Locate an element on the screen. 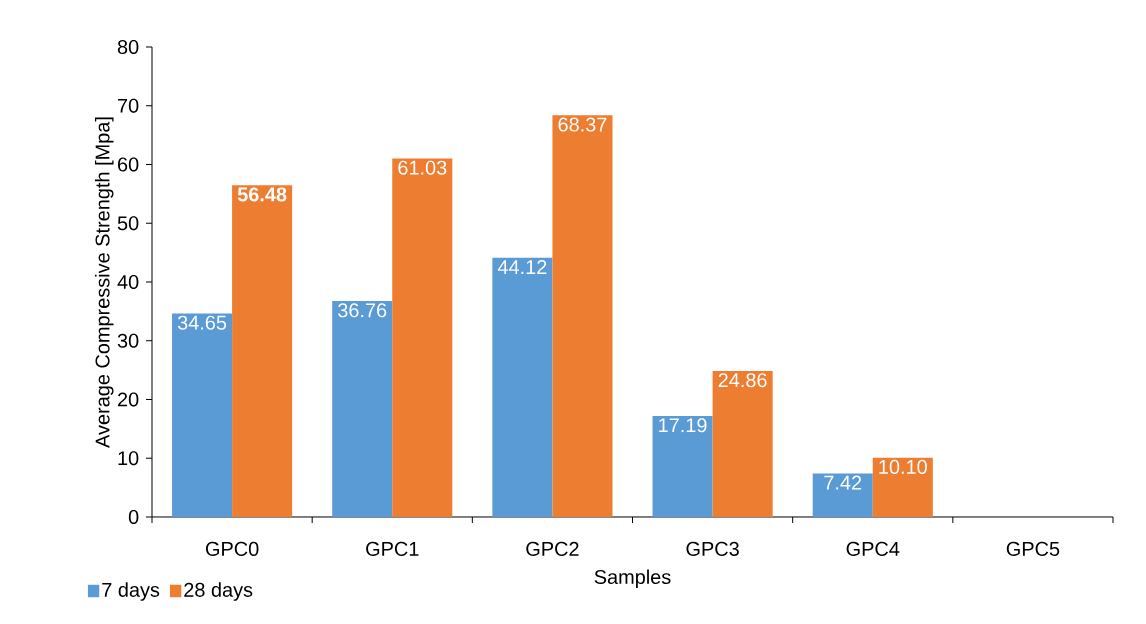 The height and width of the screenshot is (624, 1146). data-label: 36.76 is located at coordinates (362, 310).